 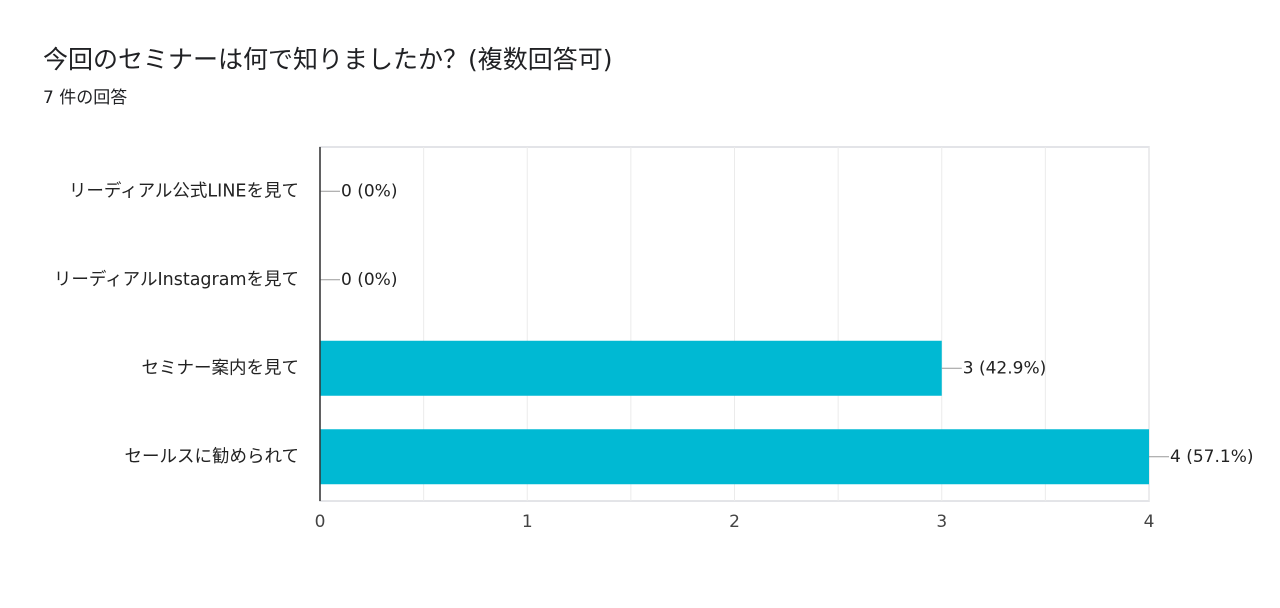 I want to click on category-label: リーディアル公式LINEを見て, so click(x=184, y=190).